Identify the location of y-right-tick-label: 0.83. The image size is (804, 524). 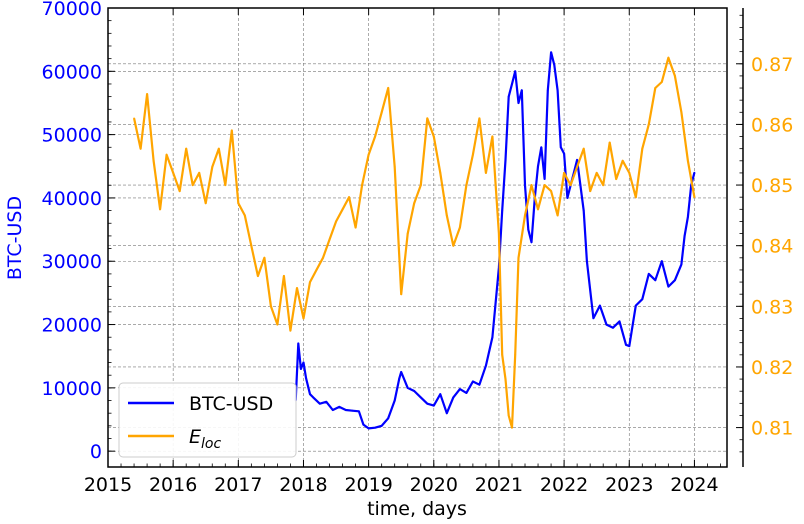
(772, 307).